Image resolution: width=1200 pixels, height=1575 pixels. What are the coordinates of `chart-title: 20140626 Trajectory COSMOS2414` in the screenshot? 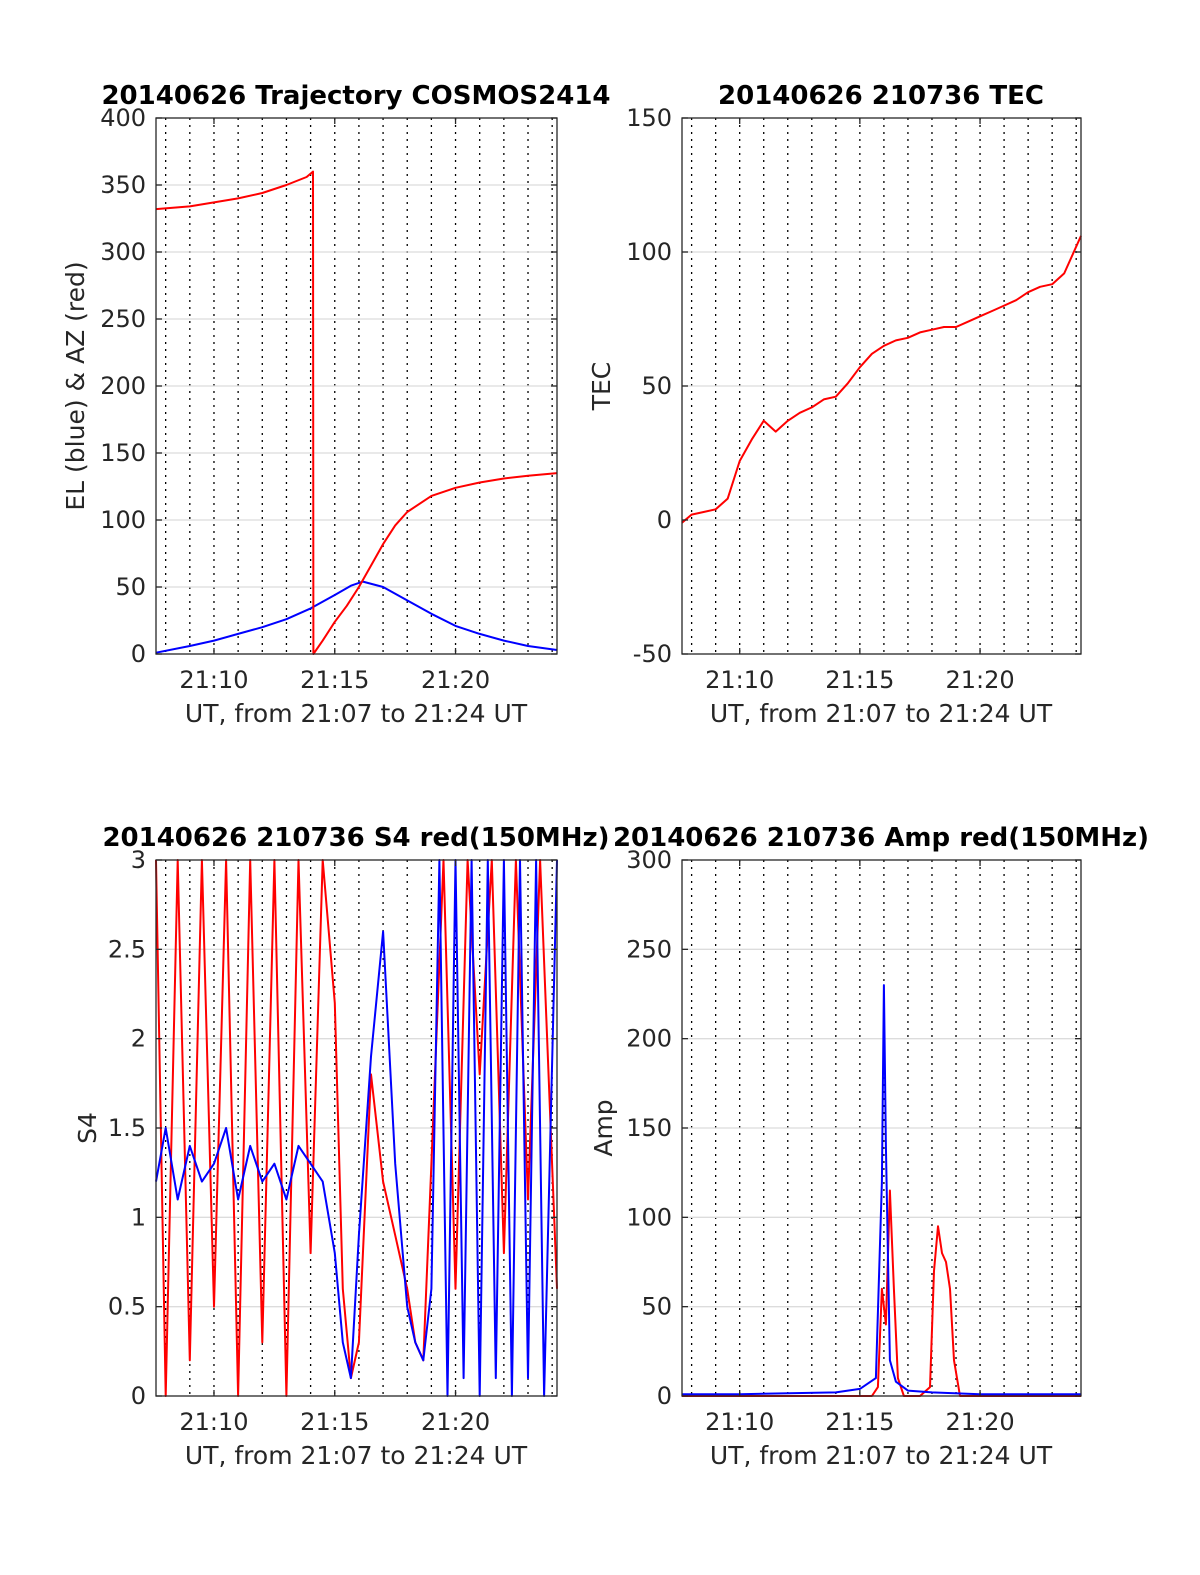 It's located at (355, 96).